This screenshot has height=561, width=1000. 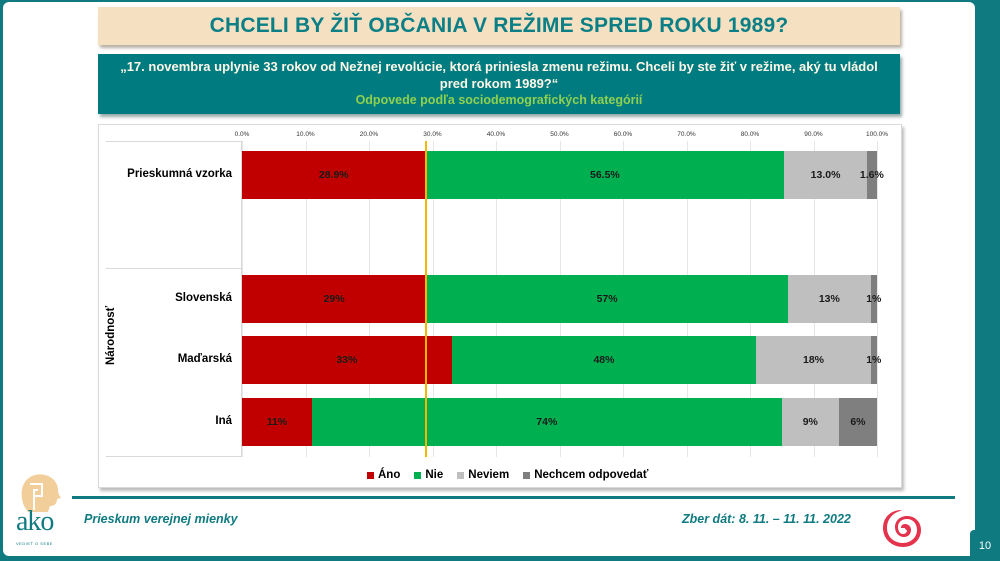 I want to click on bar-segment: 57%, so click(x=607, y=299).